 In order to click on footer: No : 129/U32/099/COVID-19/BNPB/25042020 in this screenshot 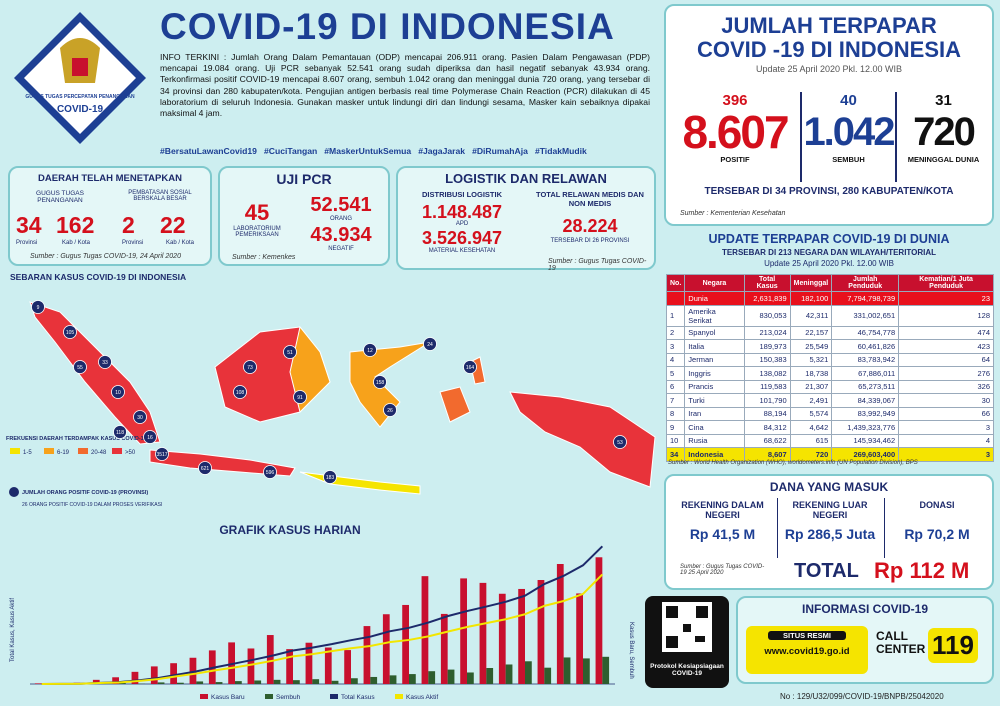, I will do `click(862, 696)`.